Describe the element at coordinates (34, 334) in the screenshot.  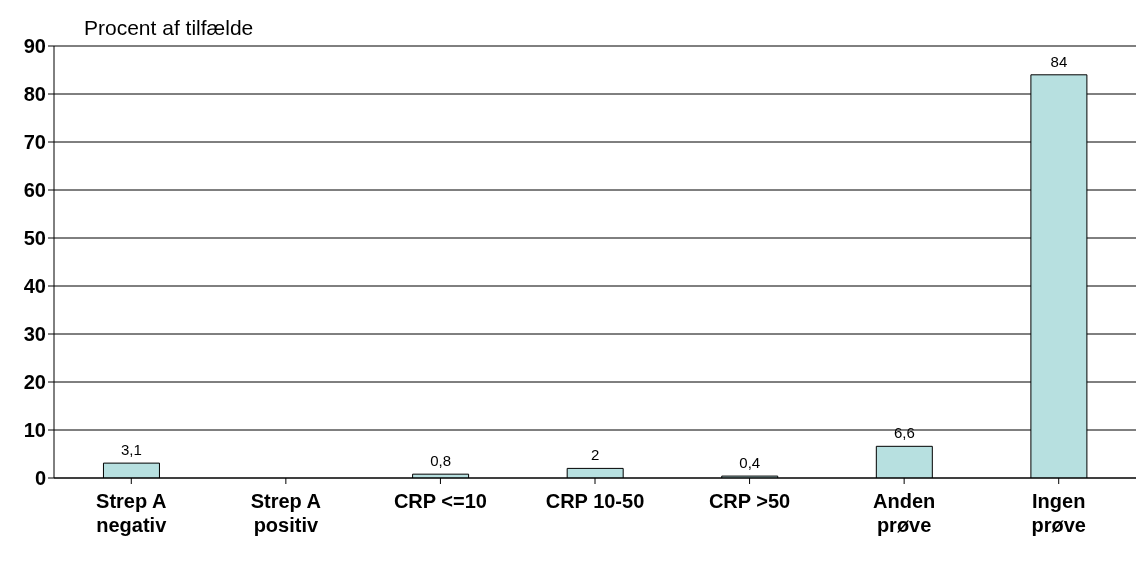
I see `y-tick-label: 30` at that location.